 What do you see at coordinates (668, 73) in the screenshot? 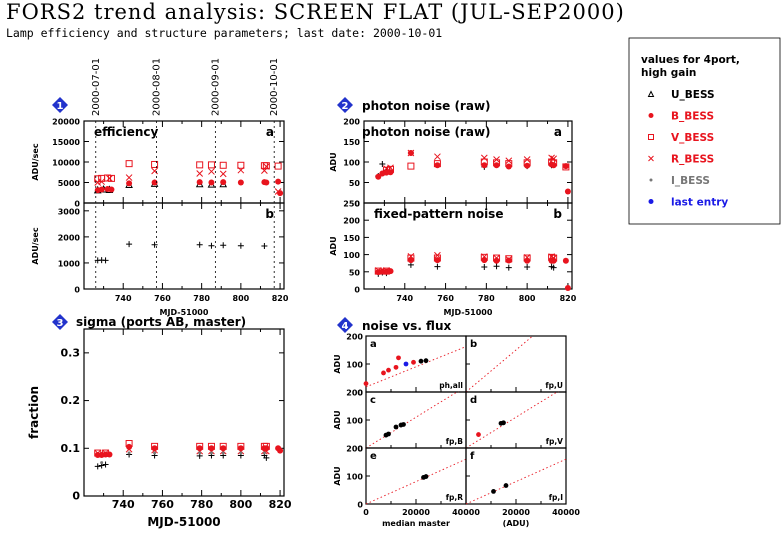
I see `legend-heading: high gain` at bounding box center [668, 73].